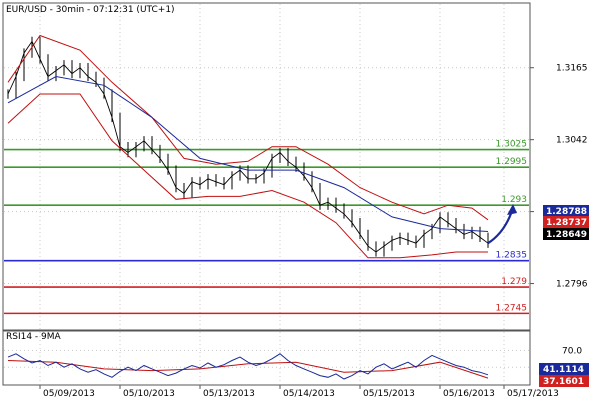  I want to click on level-label-1: 1.2995, so click(512, 162).